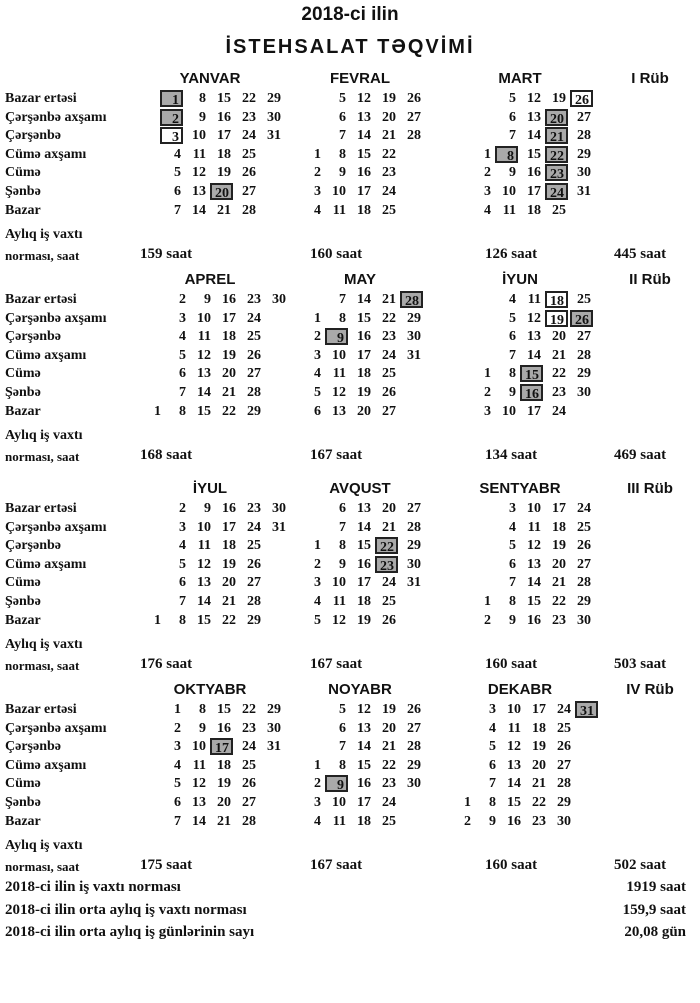  Describe the element at coordinates (581, 318) in the screenshot. I see `holiday-day: 26` at that location.